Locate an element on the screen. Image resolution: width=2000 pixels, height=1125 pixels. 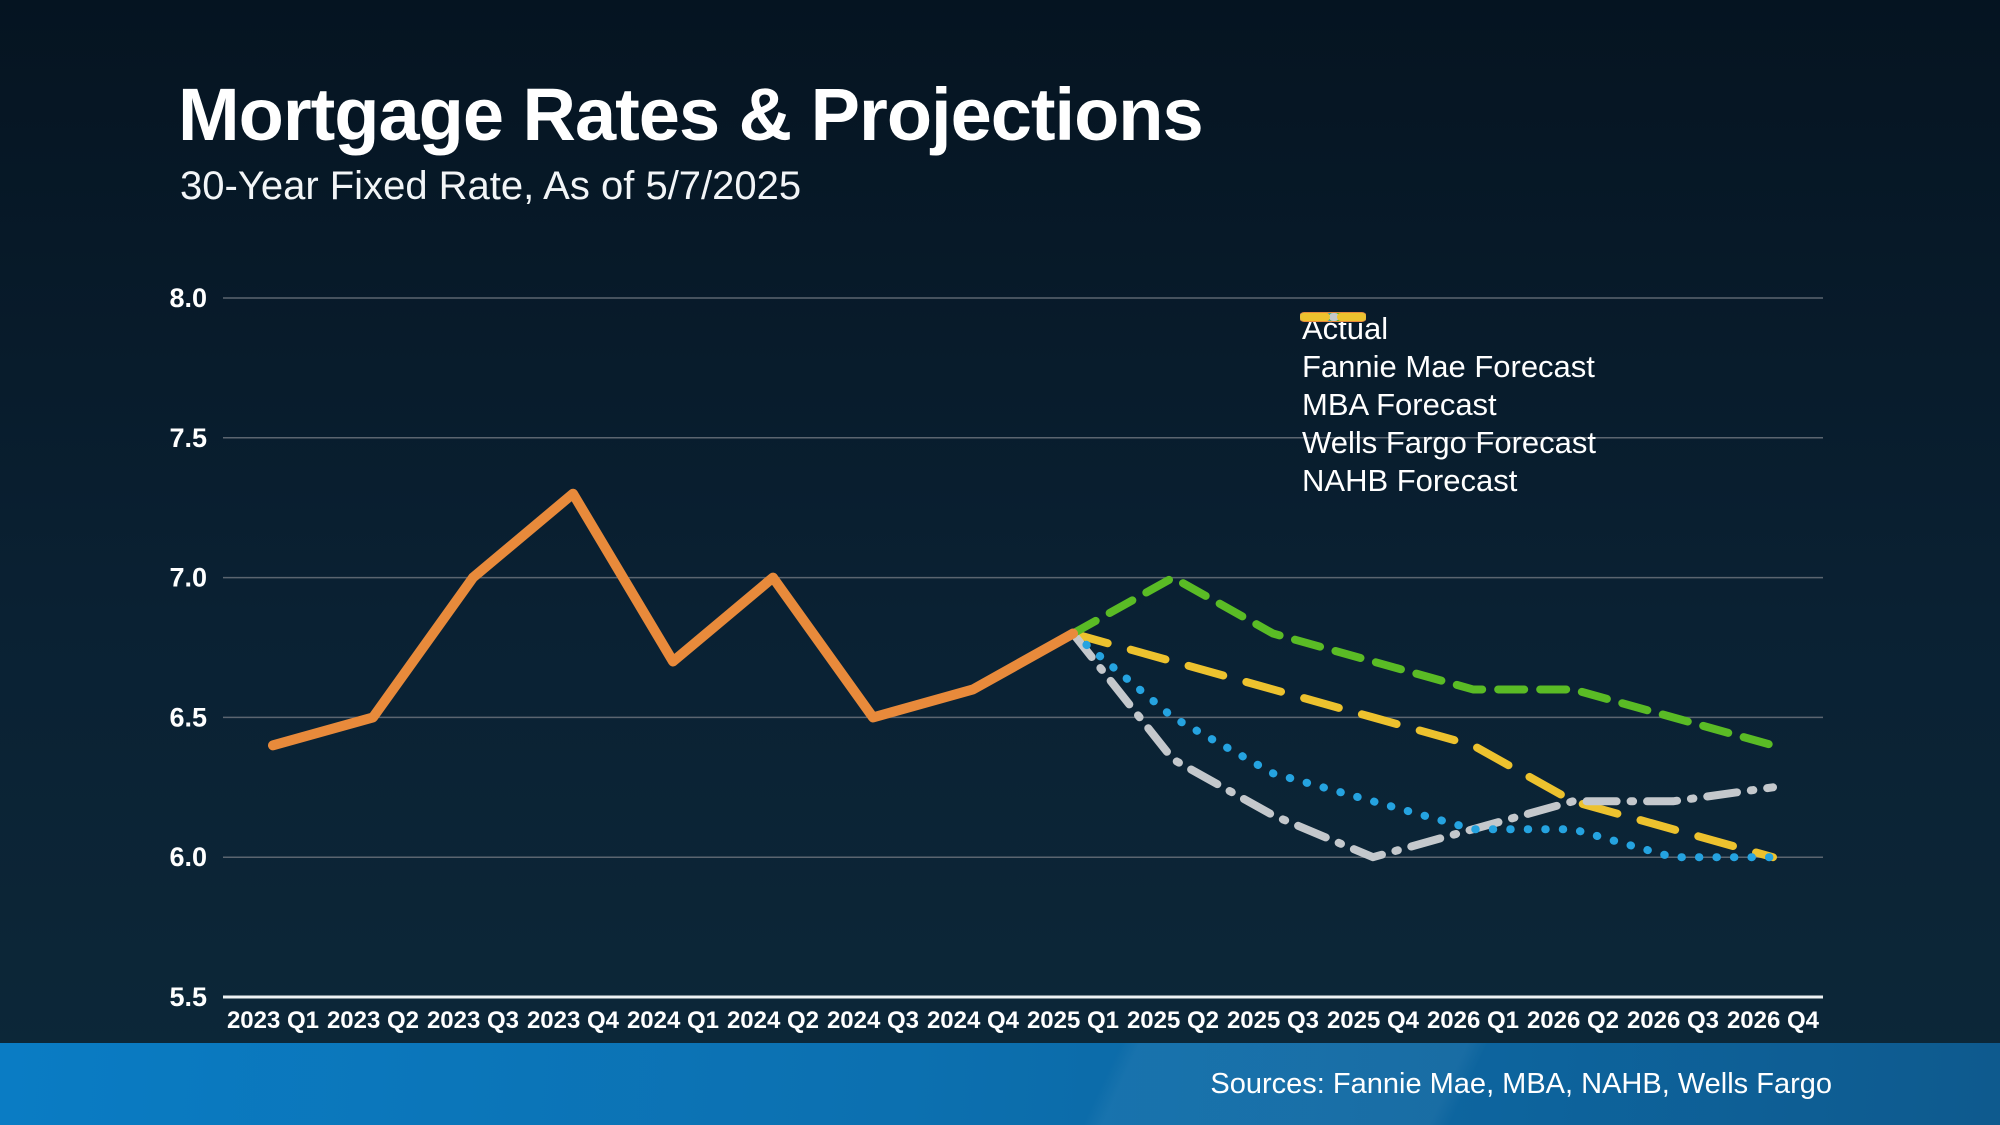
y-tick-label: 8.0 is located at coordinates (188, 298).